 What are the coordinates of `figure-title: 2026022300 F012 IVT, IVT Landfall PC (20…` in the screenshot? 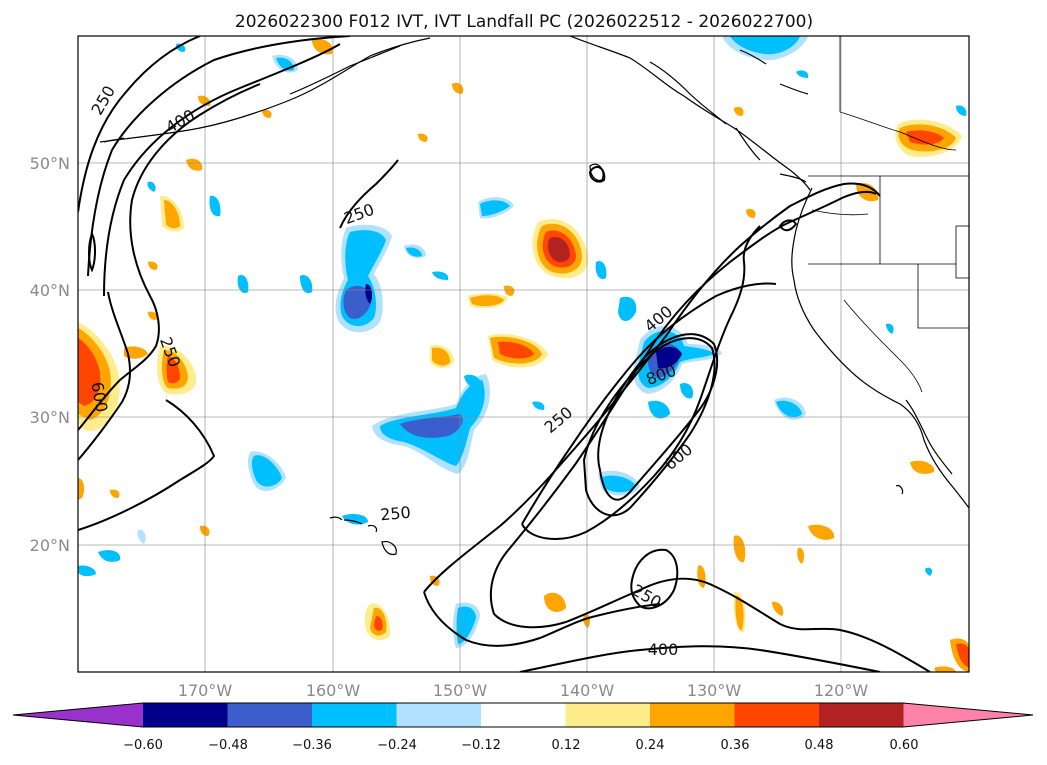 It's located at (524, 22).